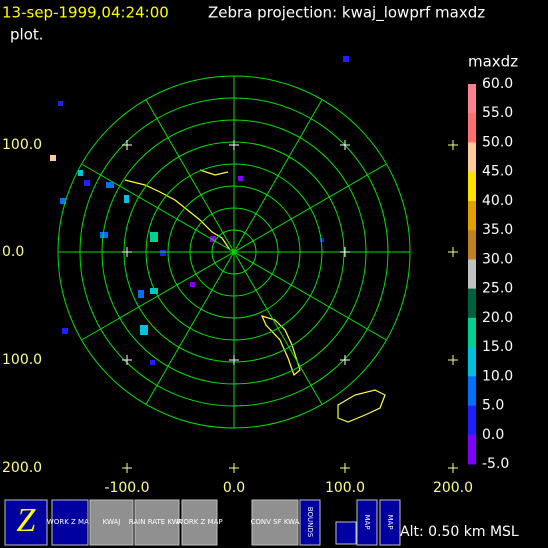  Describe the element at coordinates (346, 533) in the screenshot. I see `grid-button` at that location.